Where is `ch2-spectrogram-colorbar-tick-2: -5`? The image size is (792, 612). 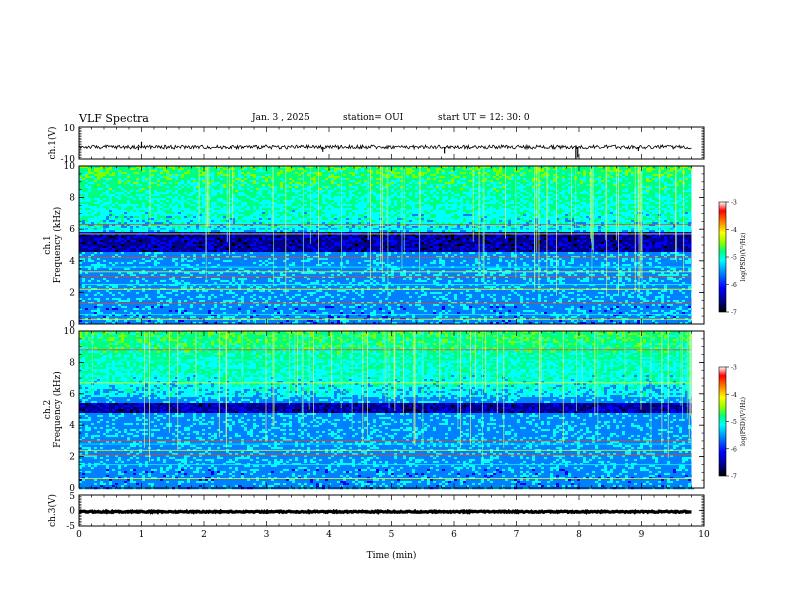
ch2-spectrogram-colorbar-tick-2: -5 is located at coordinates (734, 422).